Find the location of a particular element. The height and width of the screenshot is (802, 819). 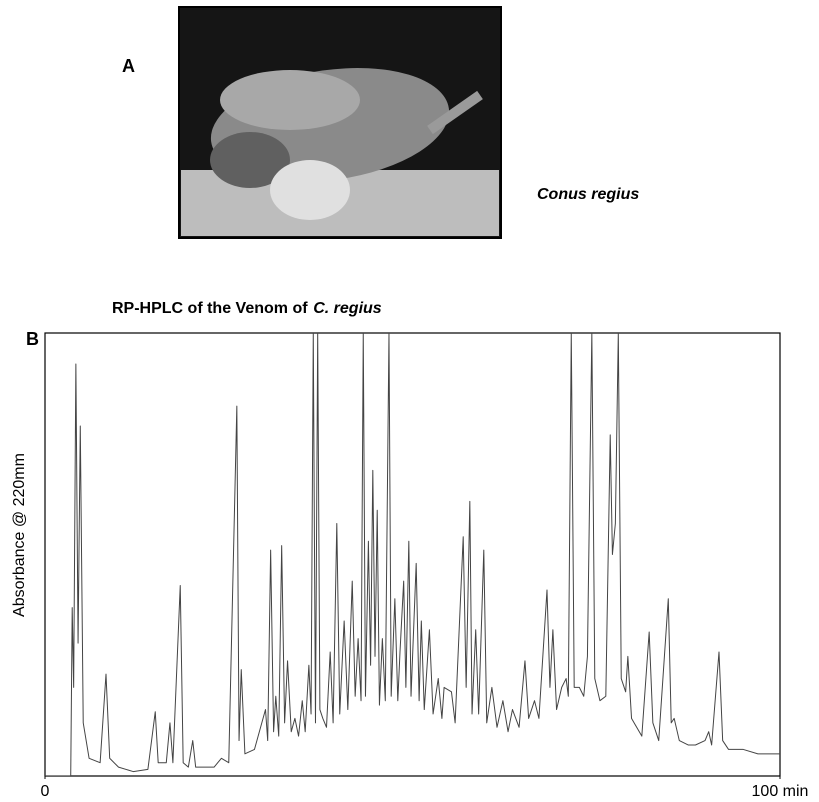

specimen-photo is located at coordinates (340, 122).